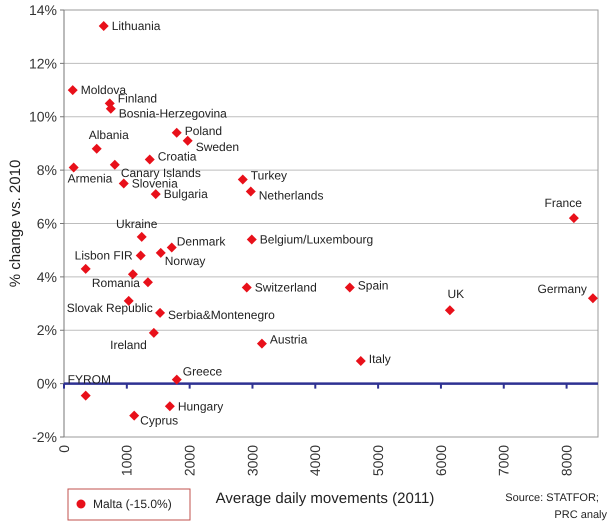  What do you see at coordinates (373, 285) in the screenshot?
I see `annotation: Spain` at bounding box center [373, 285].